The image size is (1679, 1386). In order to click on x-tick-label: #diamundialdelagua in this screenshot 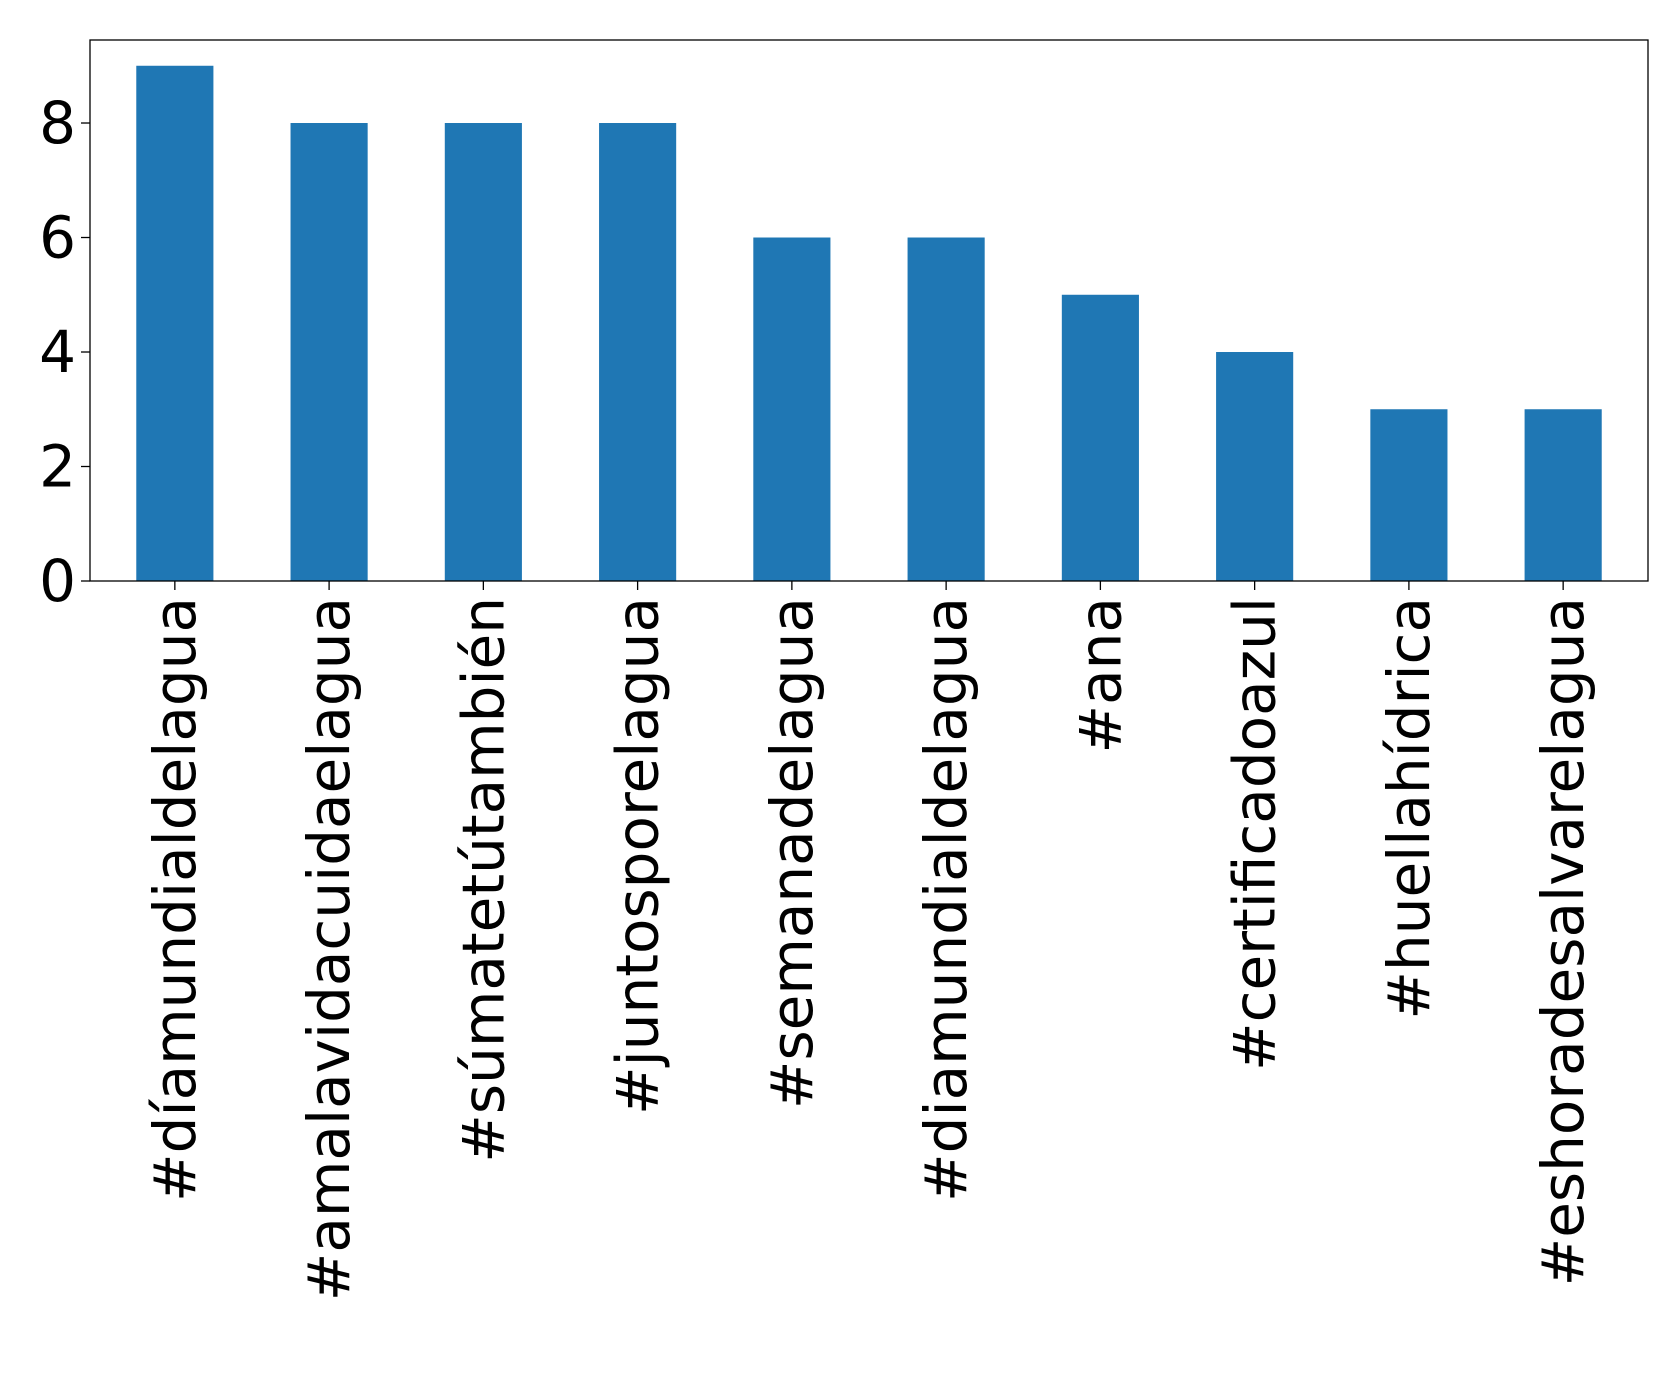, I will do `click(946, 899)`.